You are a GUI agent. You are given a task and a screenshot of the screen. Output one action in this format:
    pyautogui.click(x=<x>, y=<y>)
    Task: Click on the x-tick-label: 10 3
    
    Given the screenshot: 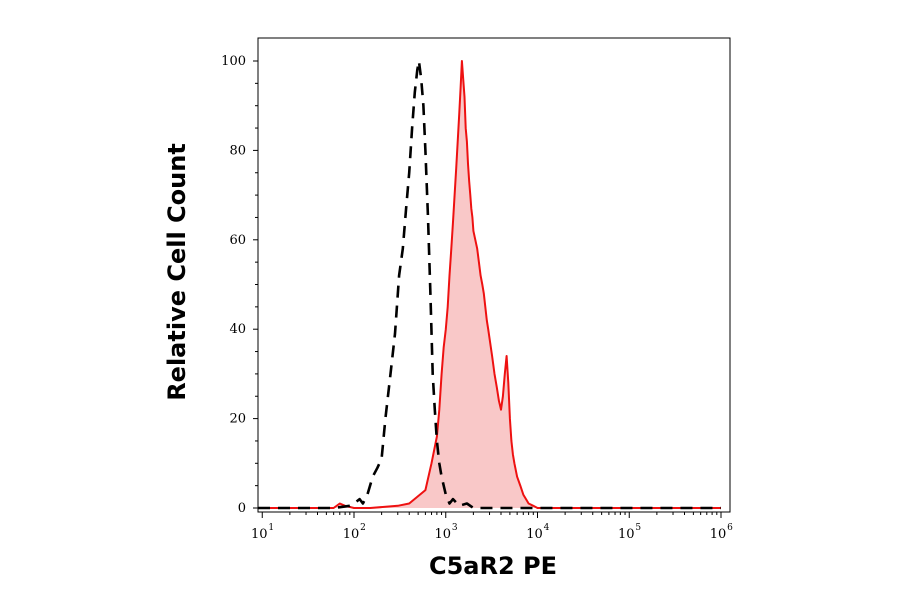 What is the action you would take?
    pyautogui.click(x=445, y=532)
    